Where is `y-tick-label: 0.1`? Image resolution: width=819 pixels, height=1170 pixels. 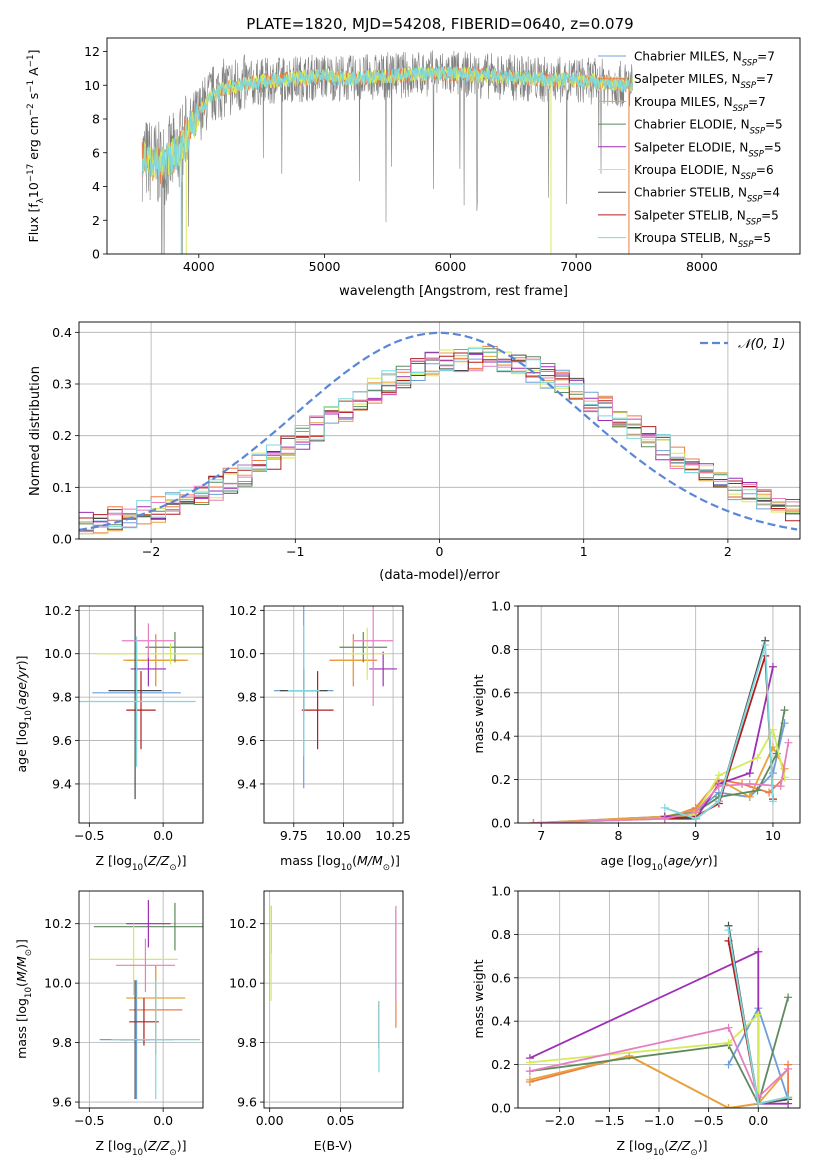
y-tick-label: 0.1 is located at coordinates (62, 487).